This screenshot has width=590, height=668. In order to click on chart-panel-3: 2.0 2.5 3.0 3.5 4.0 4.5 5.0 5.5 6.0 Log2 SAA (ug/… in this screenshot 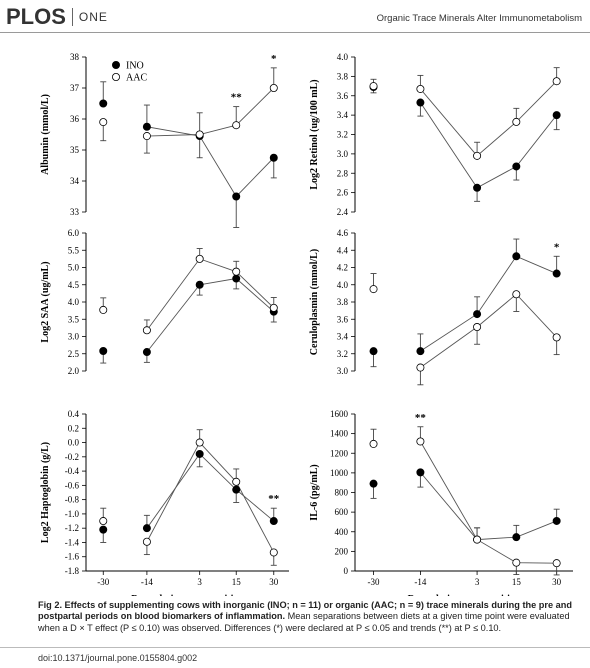, I will do `click(159, 302)`.